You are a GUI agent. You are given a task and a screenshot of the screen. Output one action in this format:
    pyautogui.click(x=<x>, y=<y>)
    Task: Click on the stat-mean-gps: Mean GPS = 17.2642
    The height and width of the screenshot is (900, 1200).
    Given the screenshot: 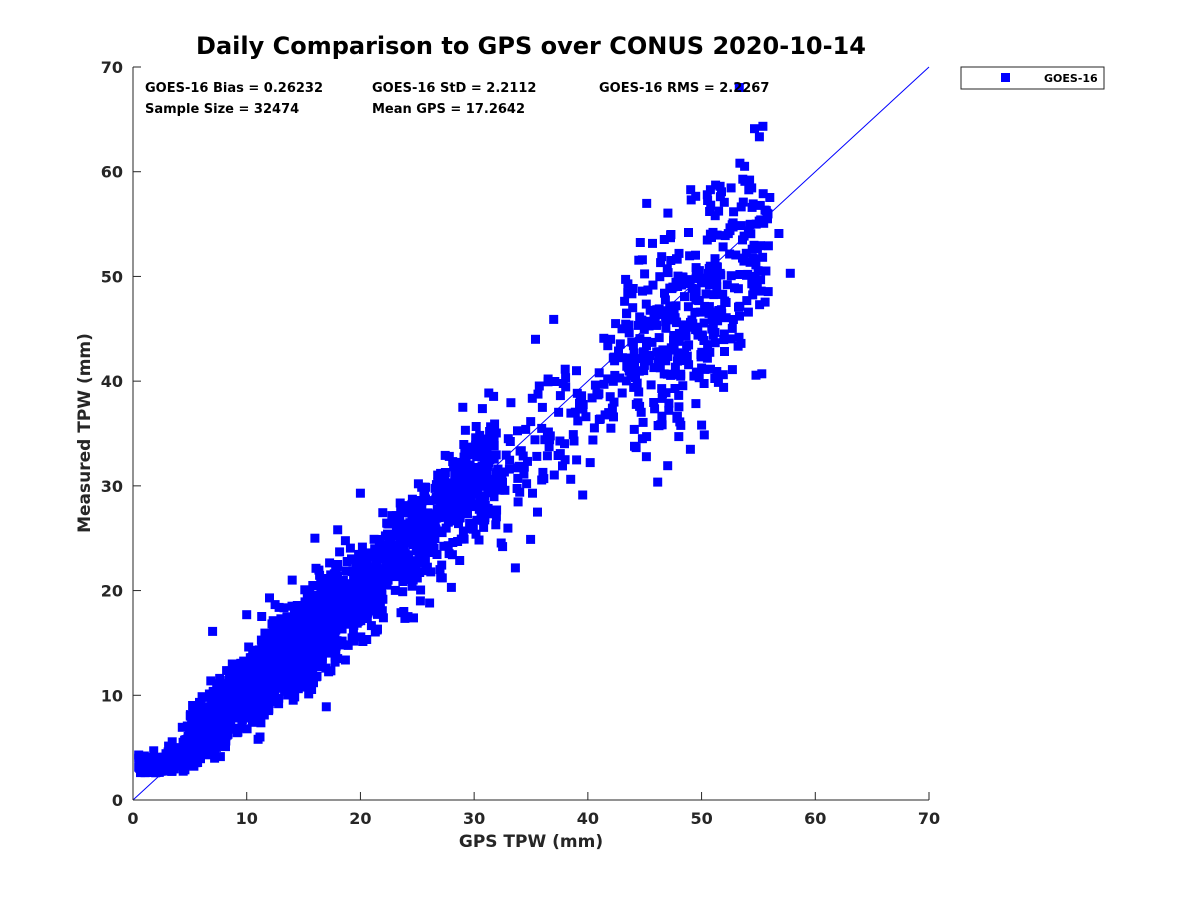 What is the action you would take?
    pyautogui.click(x=448, y=109)
    